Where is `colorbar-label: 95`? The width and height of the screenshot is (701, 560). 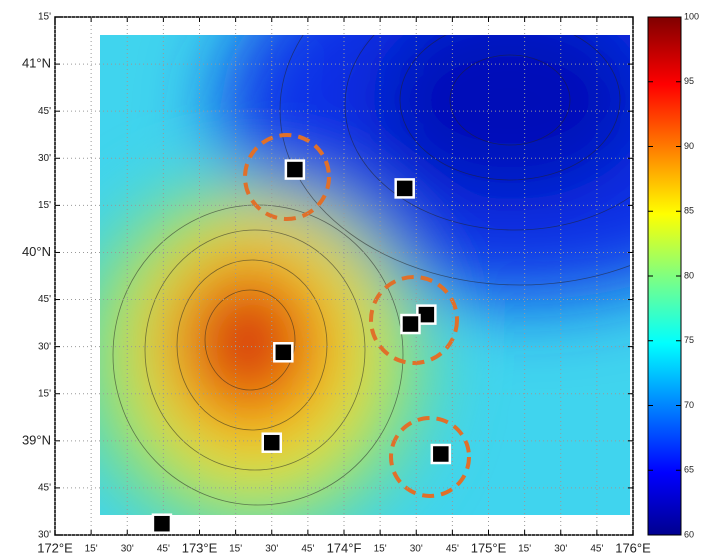
colorbar-label: 95 is located at coordinates (689, 81).